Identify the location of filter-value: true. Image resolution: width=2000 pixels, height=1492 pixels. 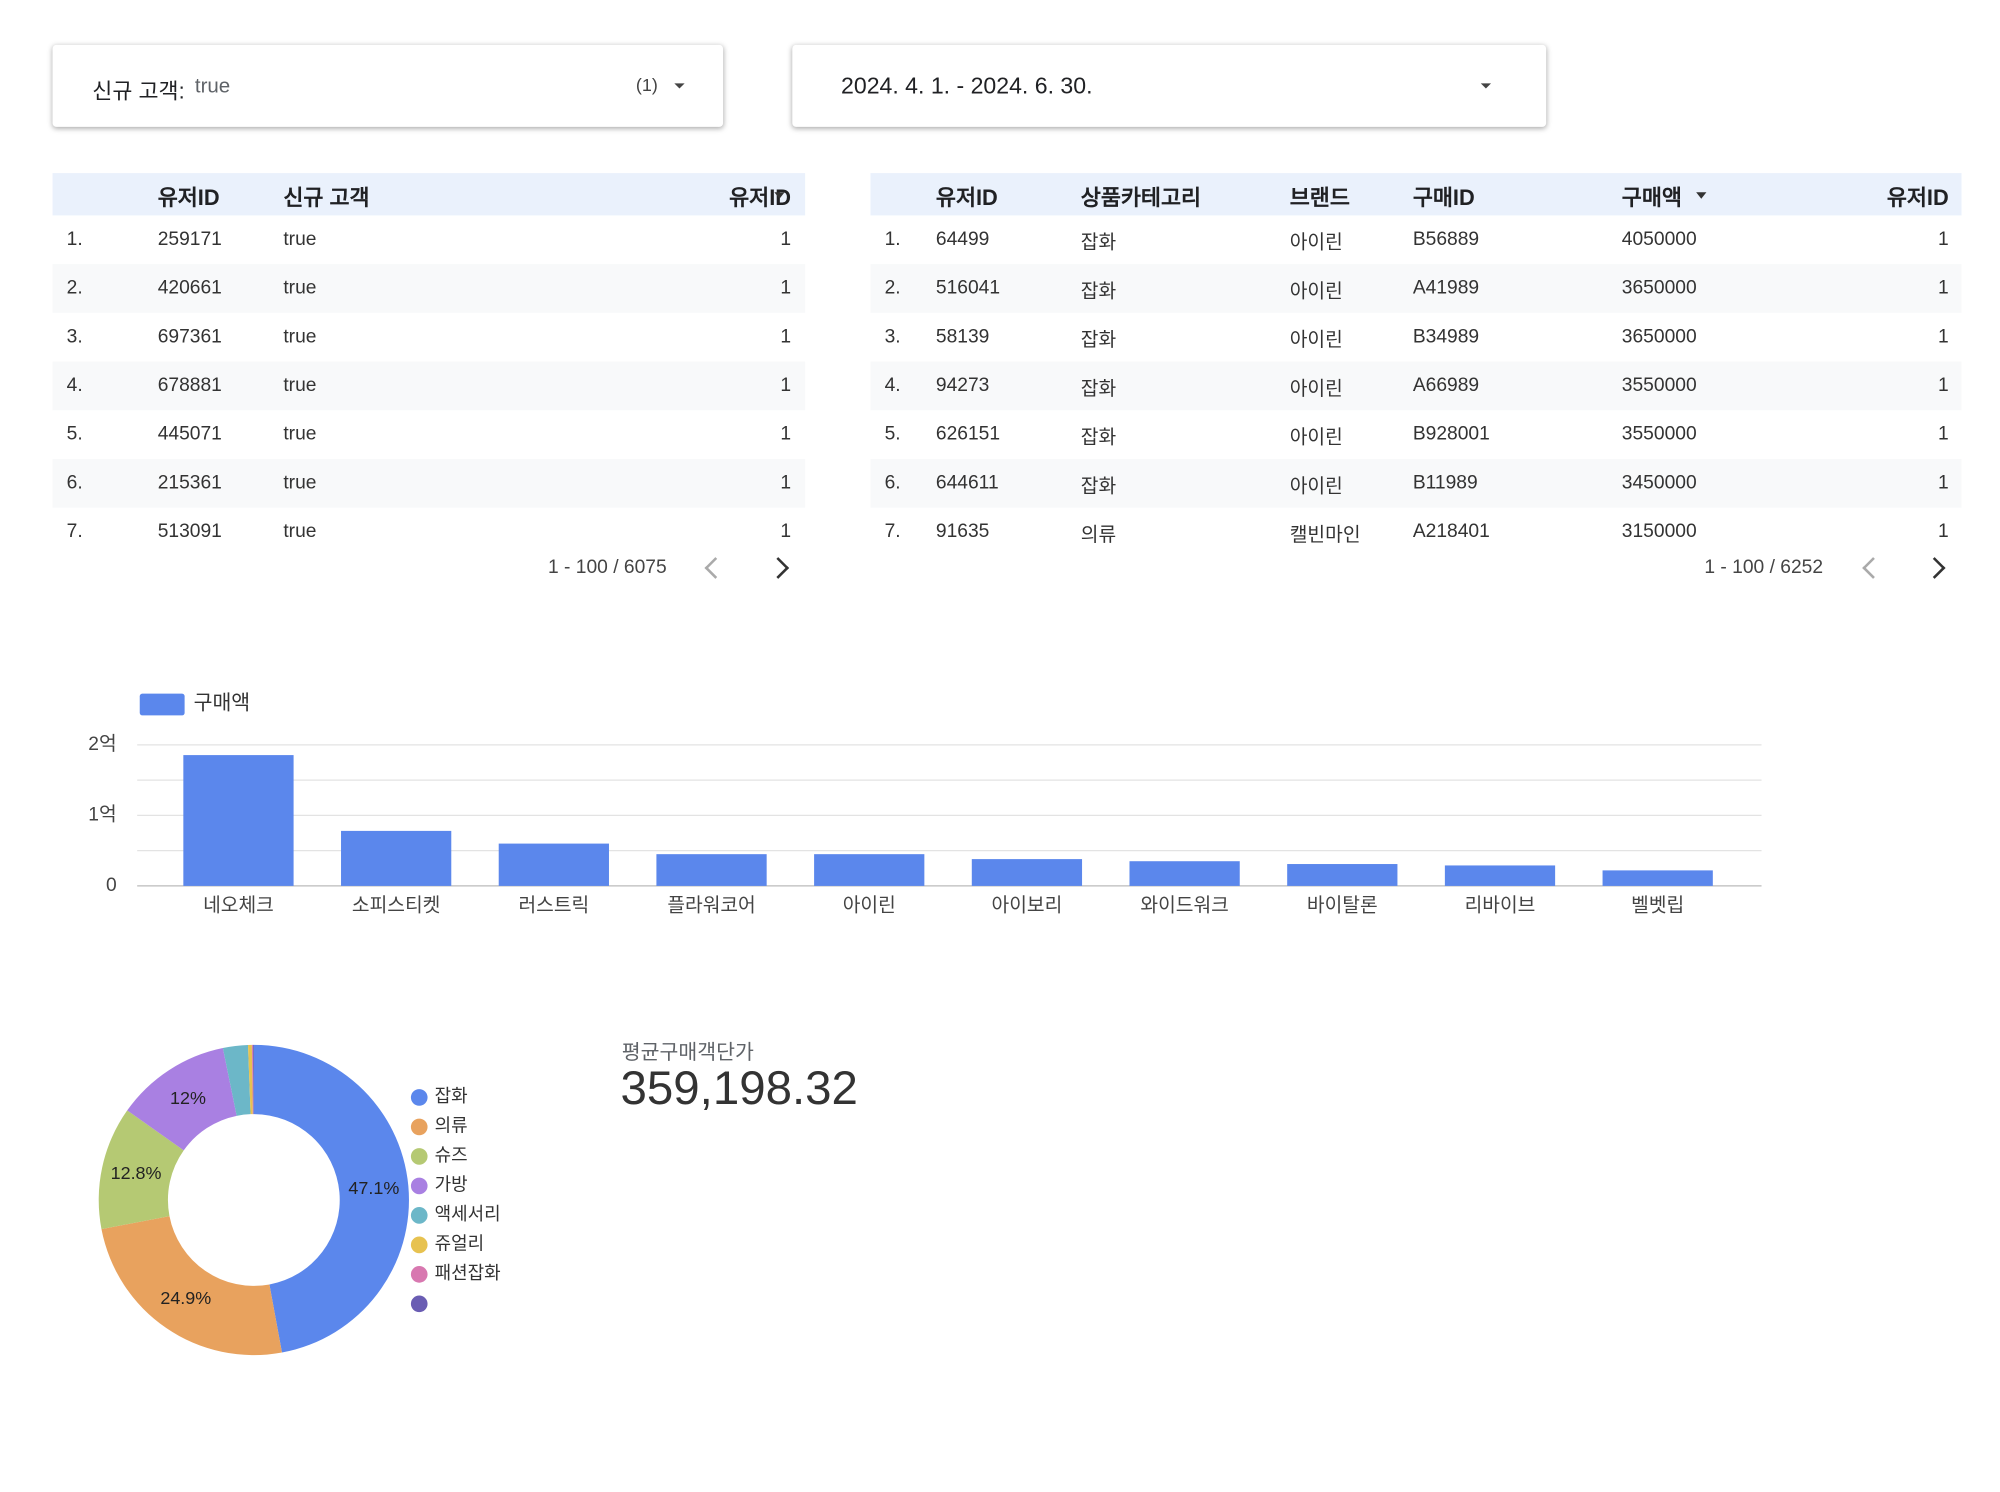
(212, 86).